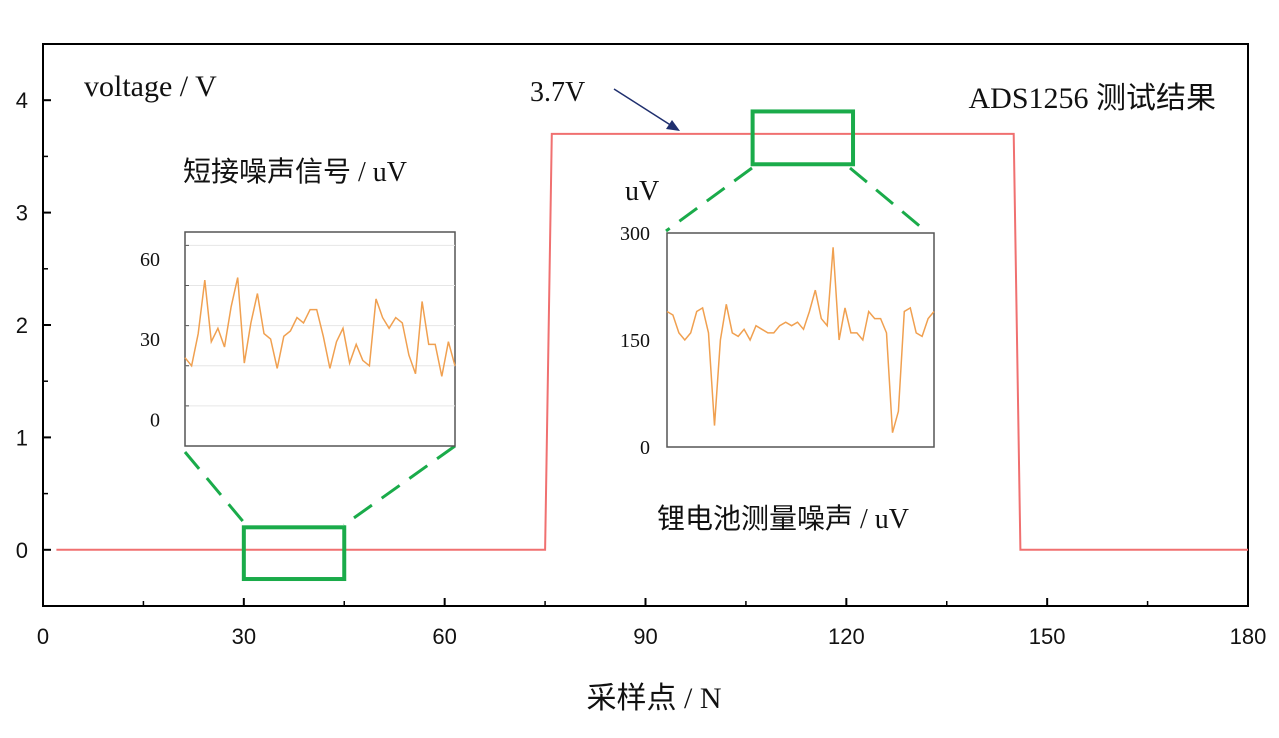 The height and width of the screenshot is (738, 1279). I want to click on chart-title: ADS1256 测试结果, so click(1092, 98).